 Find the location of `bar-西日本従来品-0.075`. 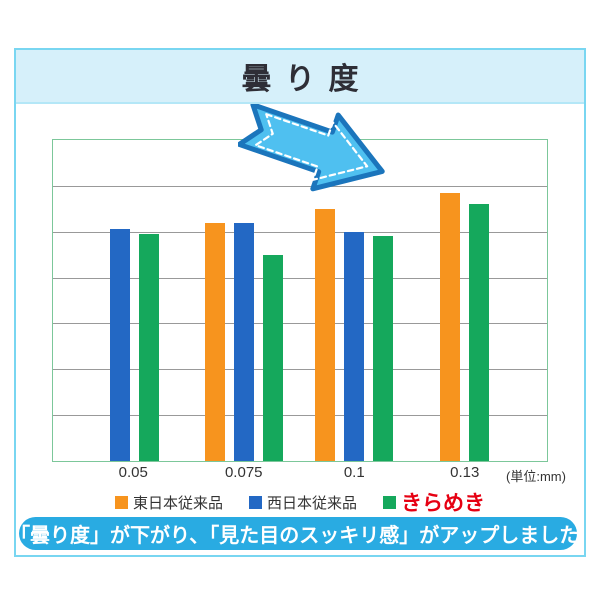

bar-西日本従来品-0.075 is located at coordinates (244, 341).